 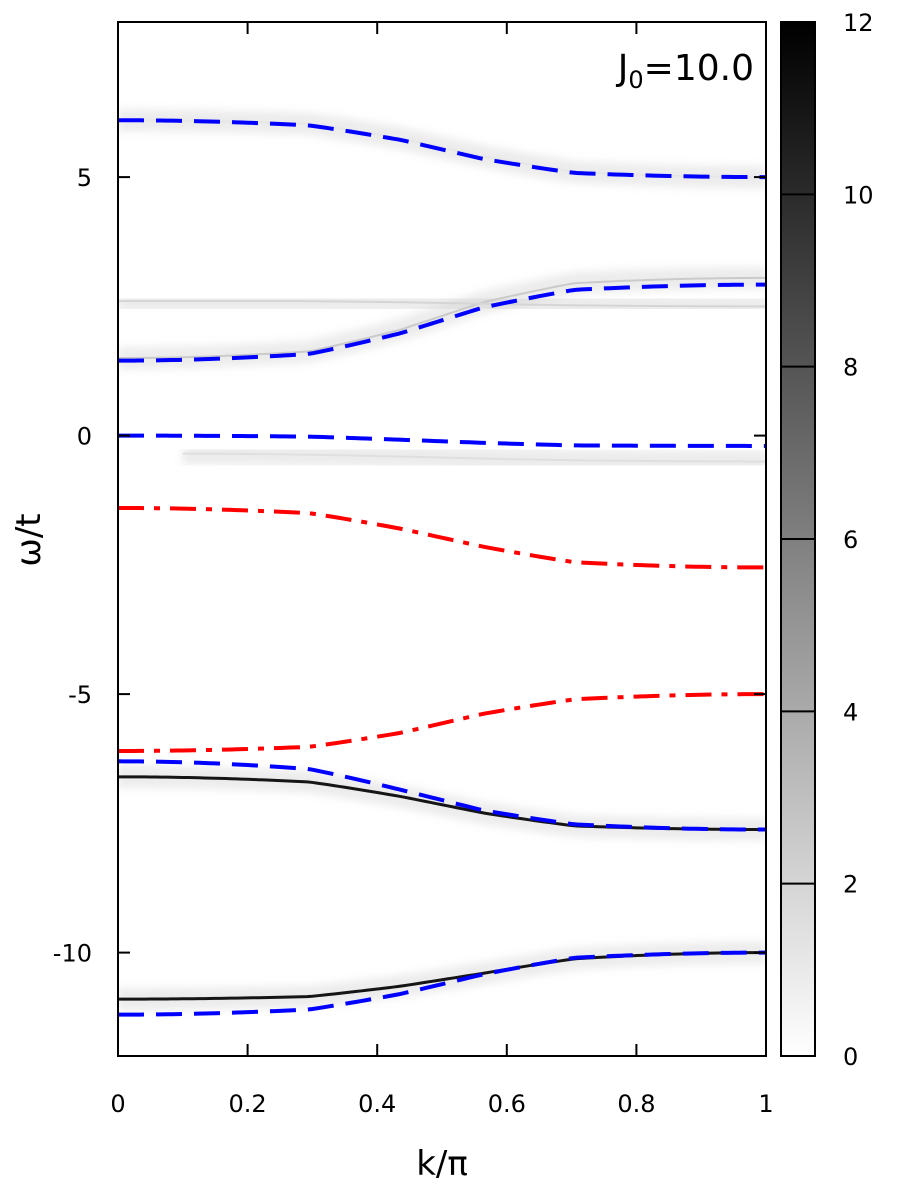 What do you see at coordinates (72, 954) in the screenshot?
I see `y-tick-label-0: -10` at bounding box center [72, 954].